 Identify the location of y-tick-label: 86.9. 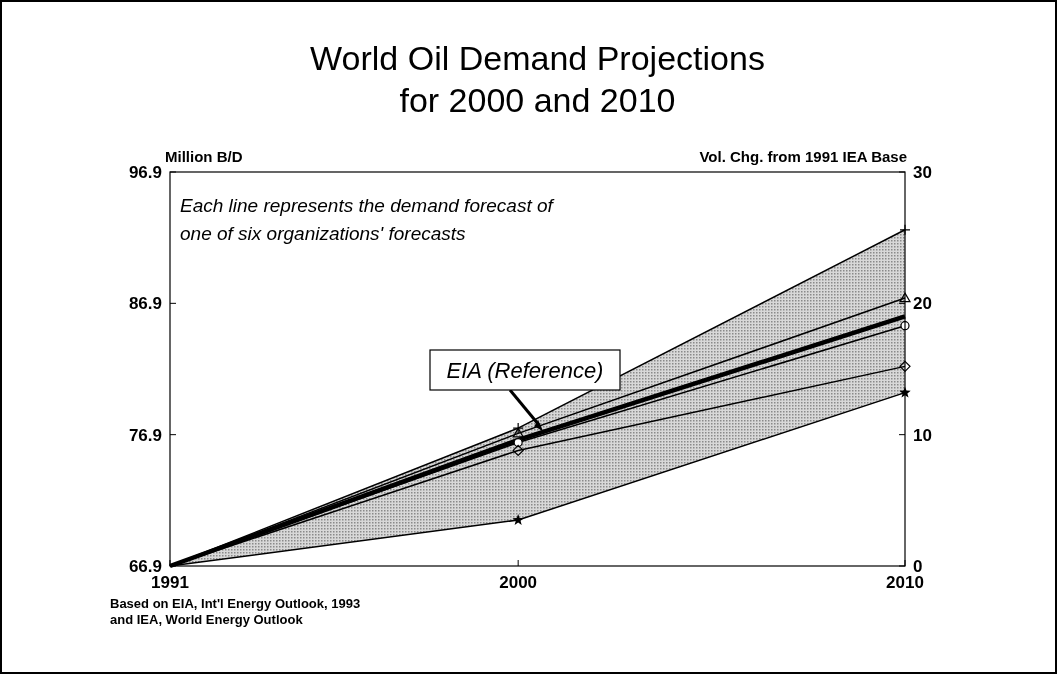
(145, 304).